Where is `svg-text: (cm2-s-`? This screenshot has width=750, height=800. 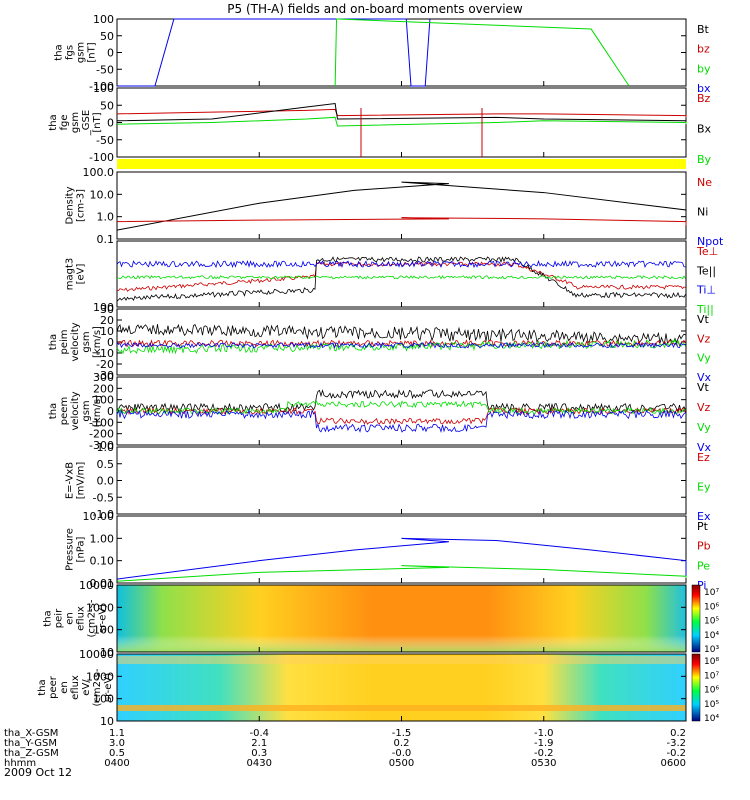
svg-text: (cm2-s- is located at coordinates (97, 687).